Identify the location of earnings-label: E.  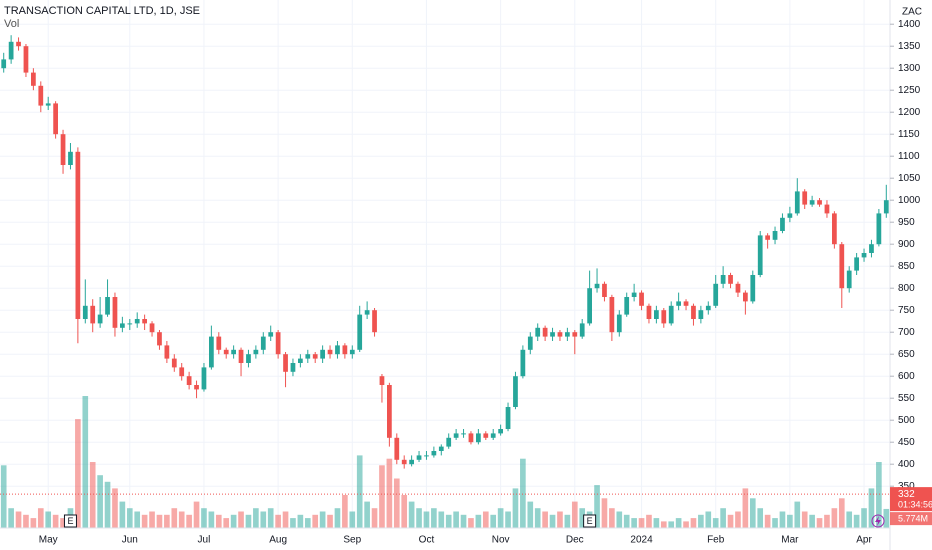
(70, 521).